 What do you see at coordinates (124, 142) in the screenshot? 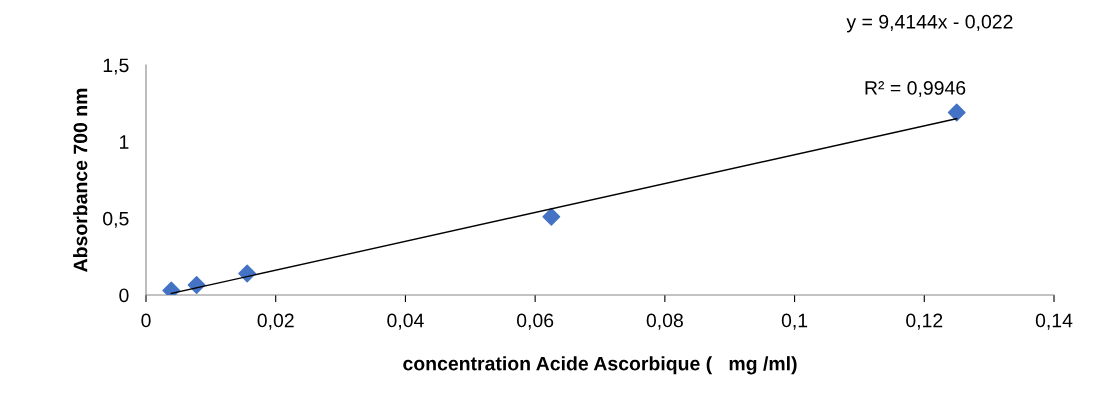
I see `y-tick-label: 1` at bounding box center [124, 142].